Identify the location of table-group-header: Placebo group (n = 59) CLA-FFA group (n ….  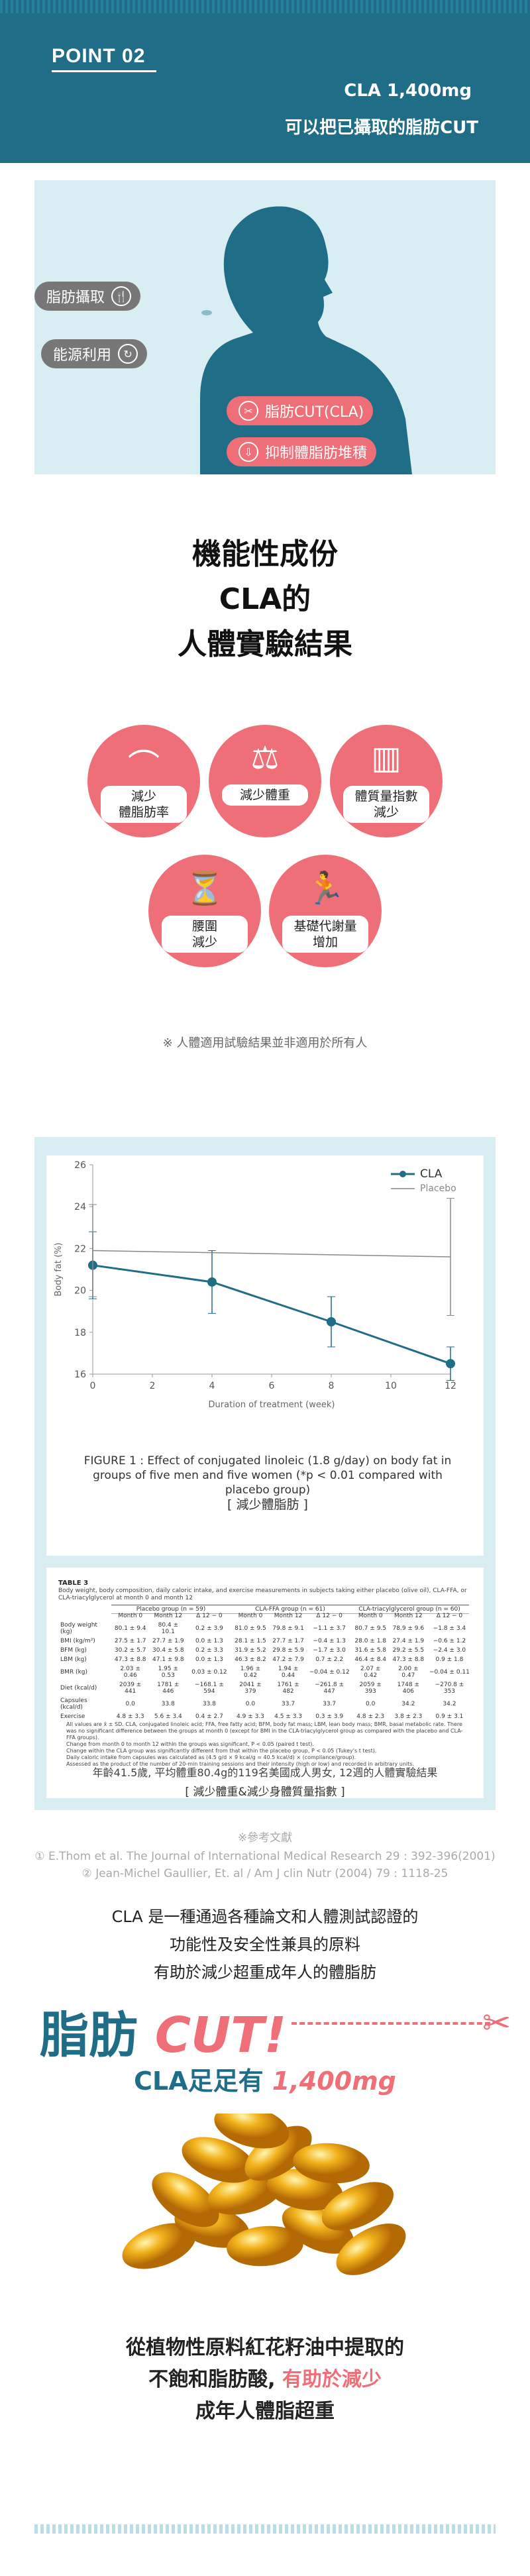
(290, 1609).